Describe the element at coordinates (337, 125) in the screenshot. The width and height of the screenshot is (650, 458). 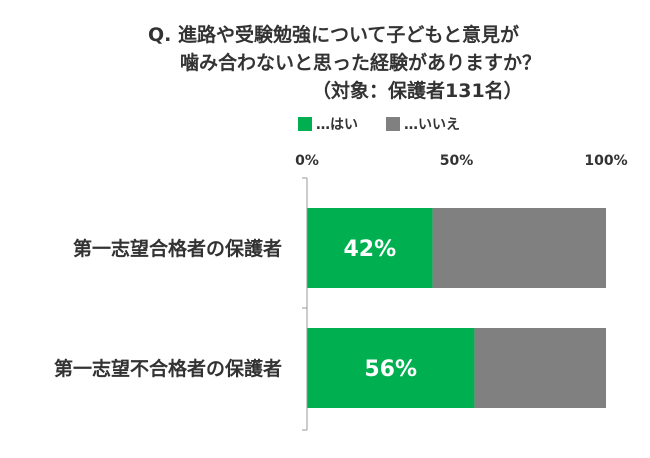
I see `legend-label-yes: …はい` at that location.